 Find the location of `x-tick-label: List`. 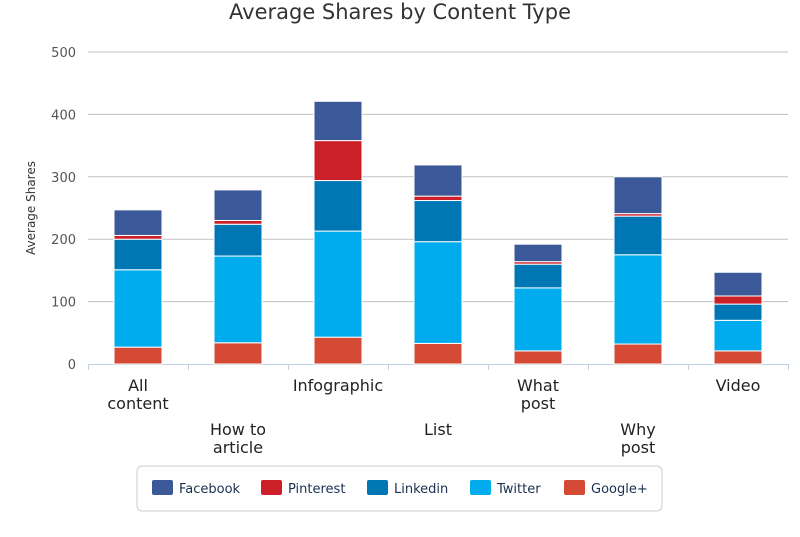

x-tick-label: List is located at coordinates (438, 429).